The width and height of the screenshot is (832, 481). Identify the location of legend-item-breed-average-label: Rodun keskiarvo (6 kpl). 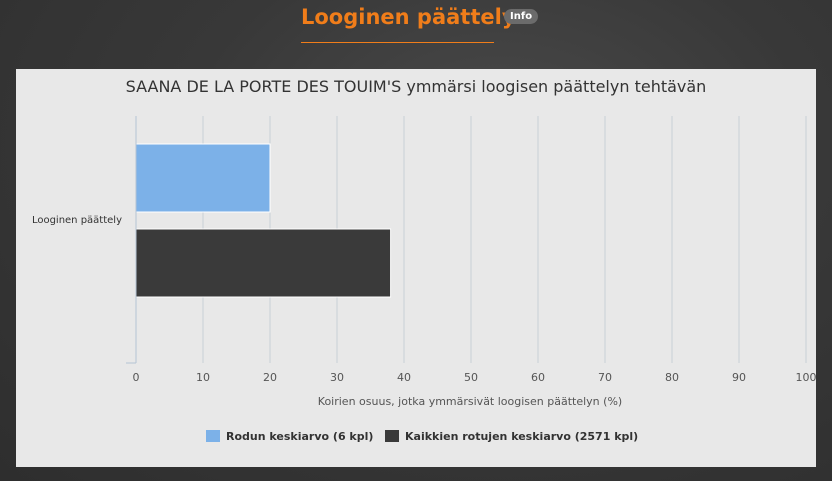
(299, 436).